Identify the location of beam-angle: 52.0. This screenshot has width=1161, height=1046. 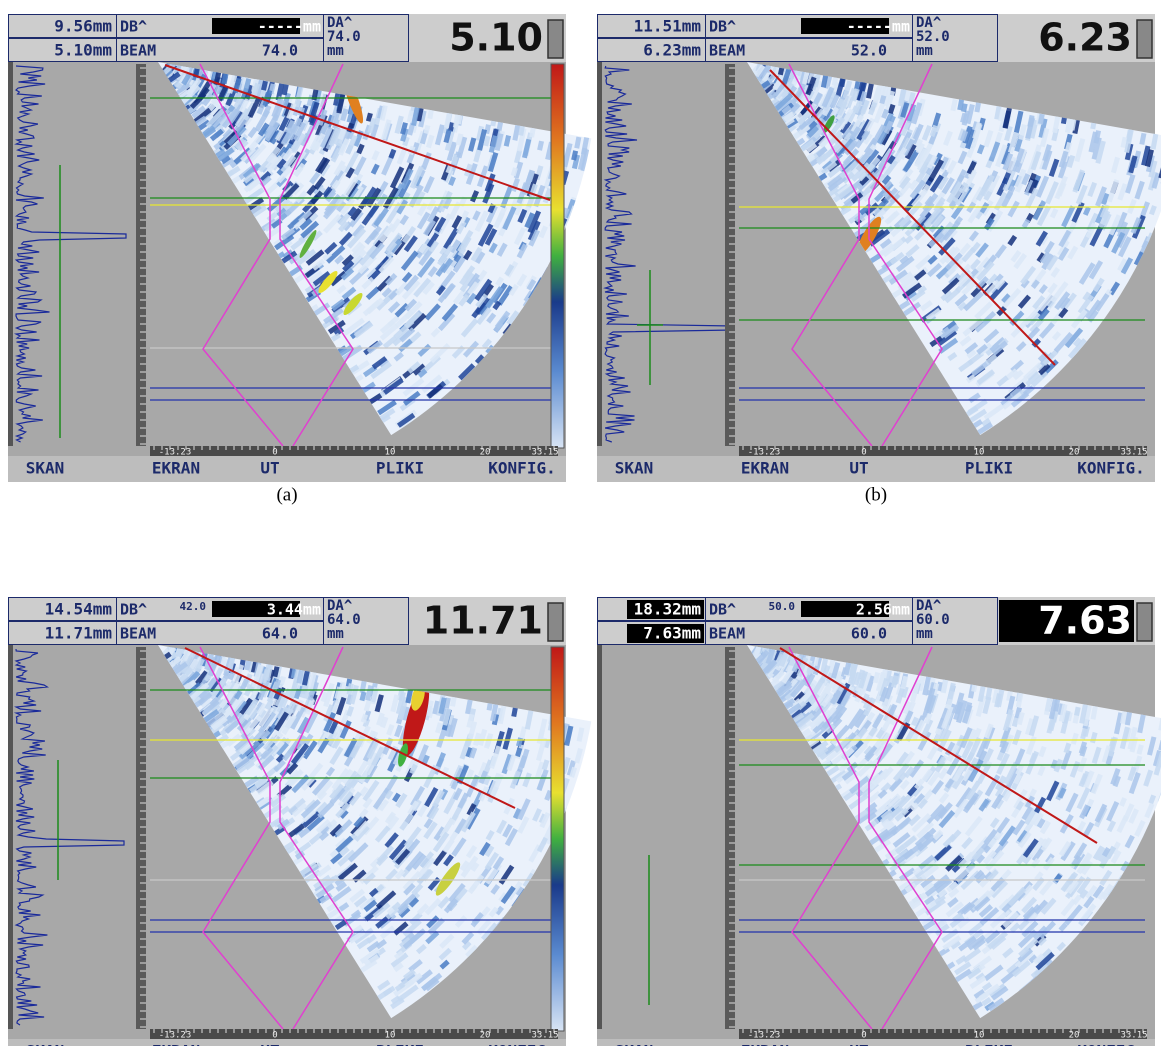
(869, 51).